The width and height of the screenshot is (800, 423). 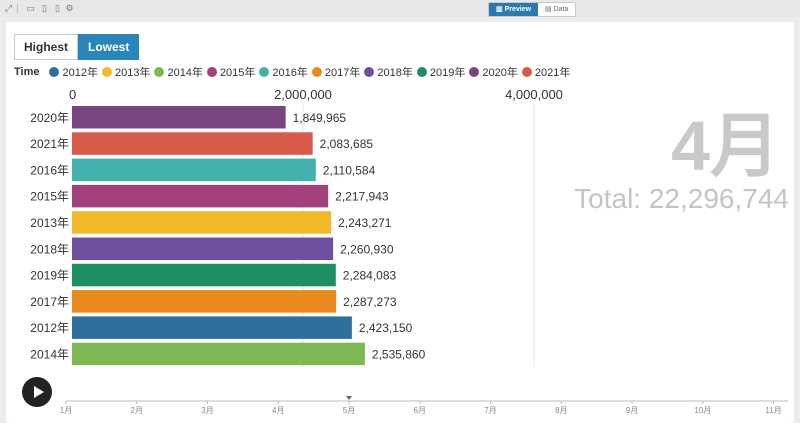 I want to click on tablet-icon: ▯, so click(x=44, y=8).